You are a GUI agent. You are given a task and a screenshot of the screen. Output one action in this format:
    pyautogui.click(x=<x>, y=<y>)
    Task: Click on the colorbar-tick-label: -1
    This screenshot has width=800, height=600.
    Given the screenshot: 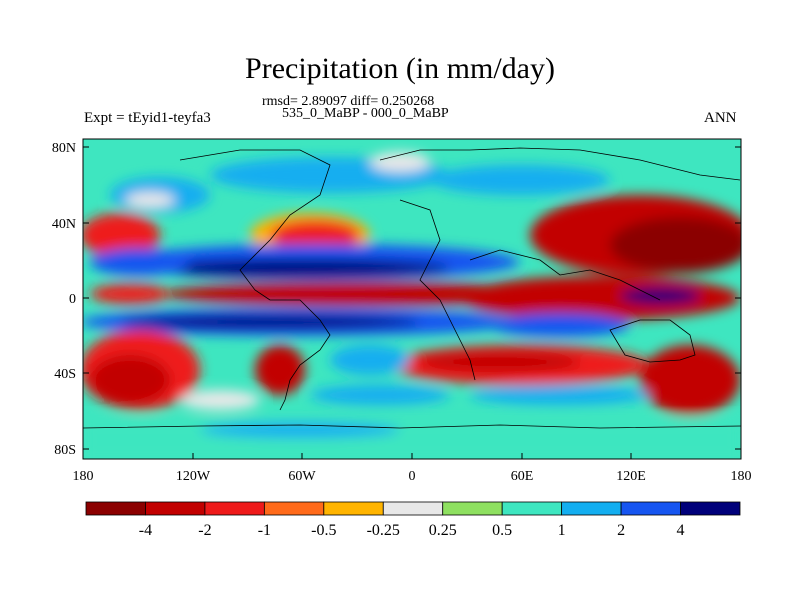 What is the action you would take?
    pyautogui.click(x=264, y=530)
    